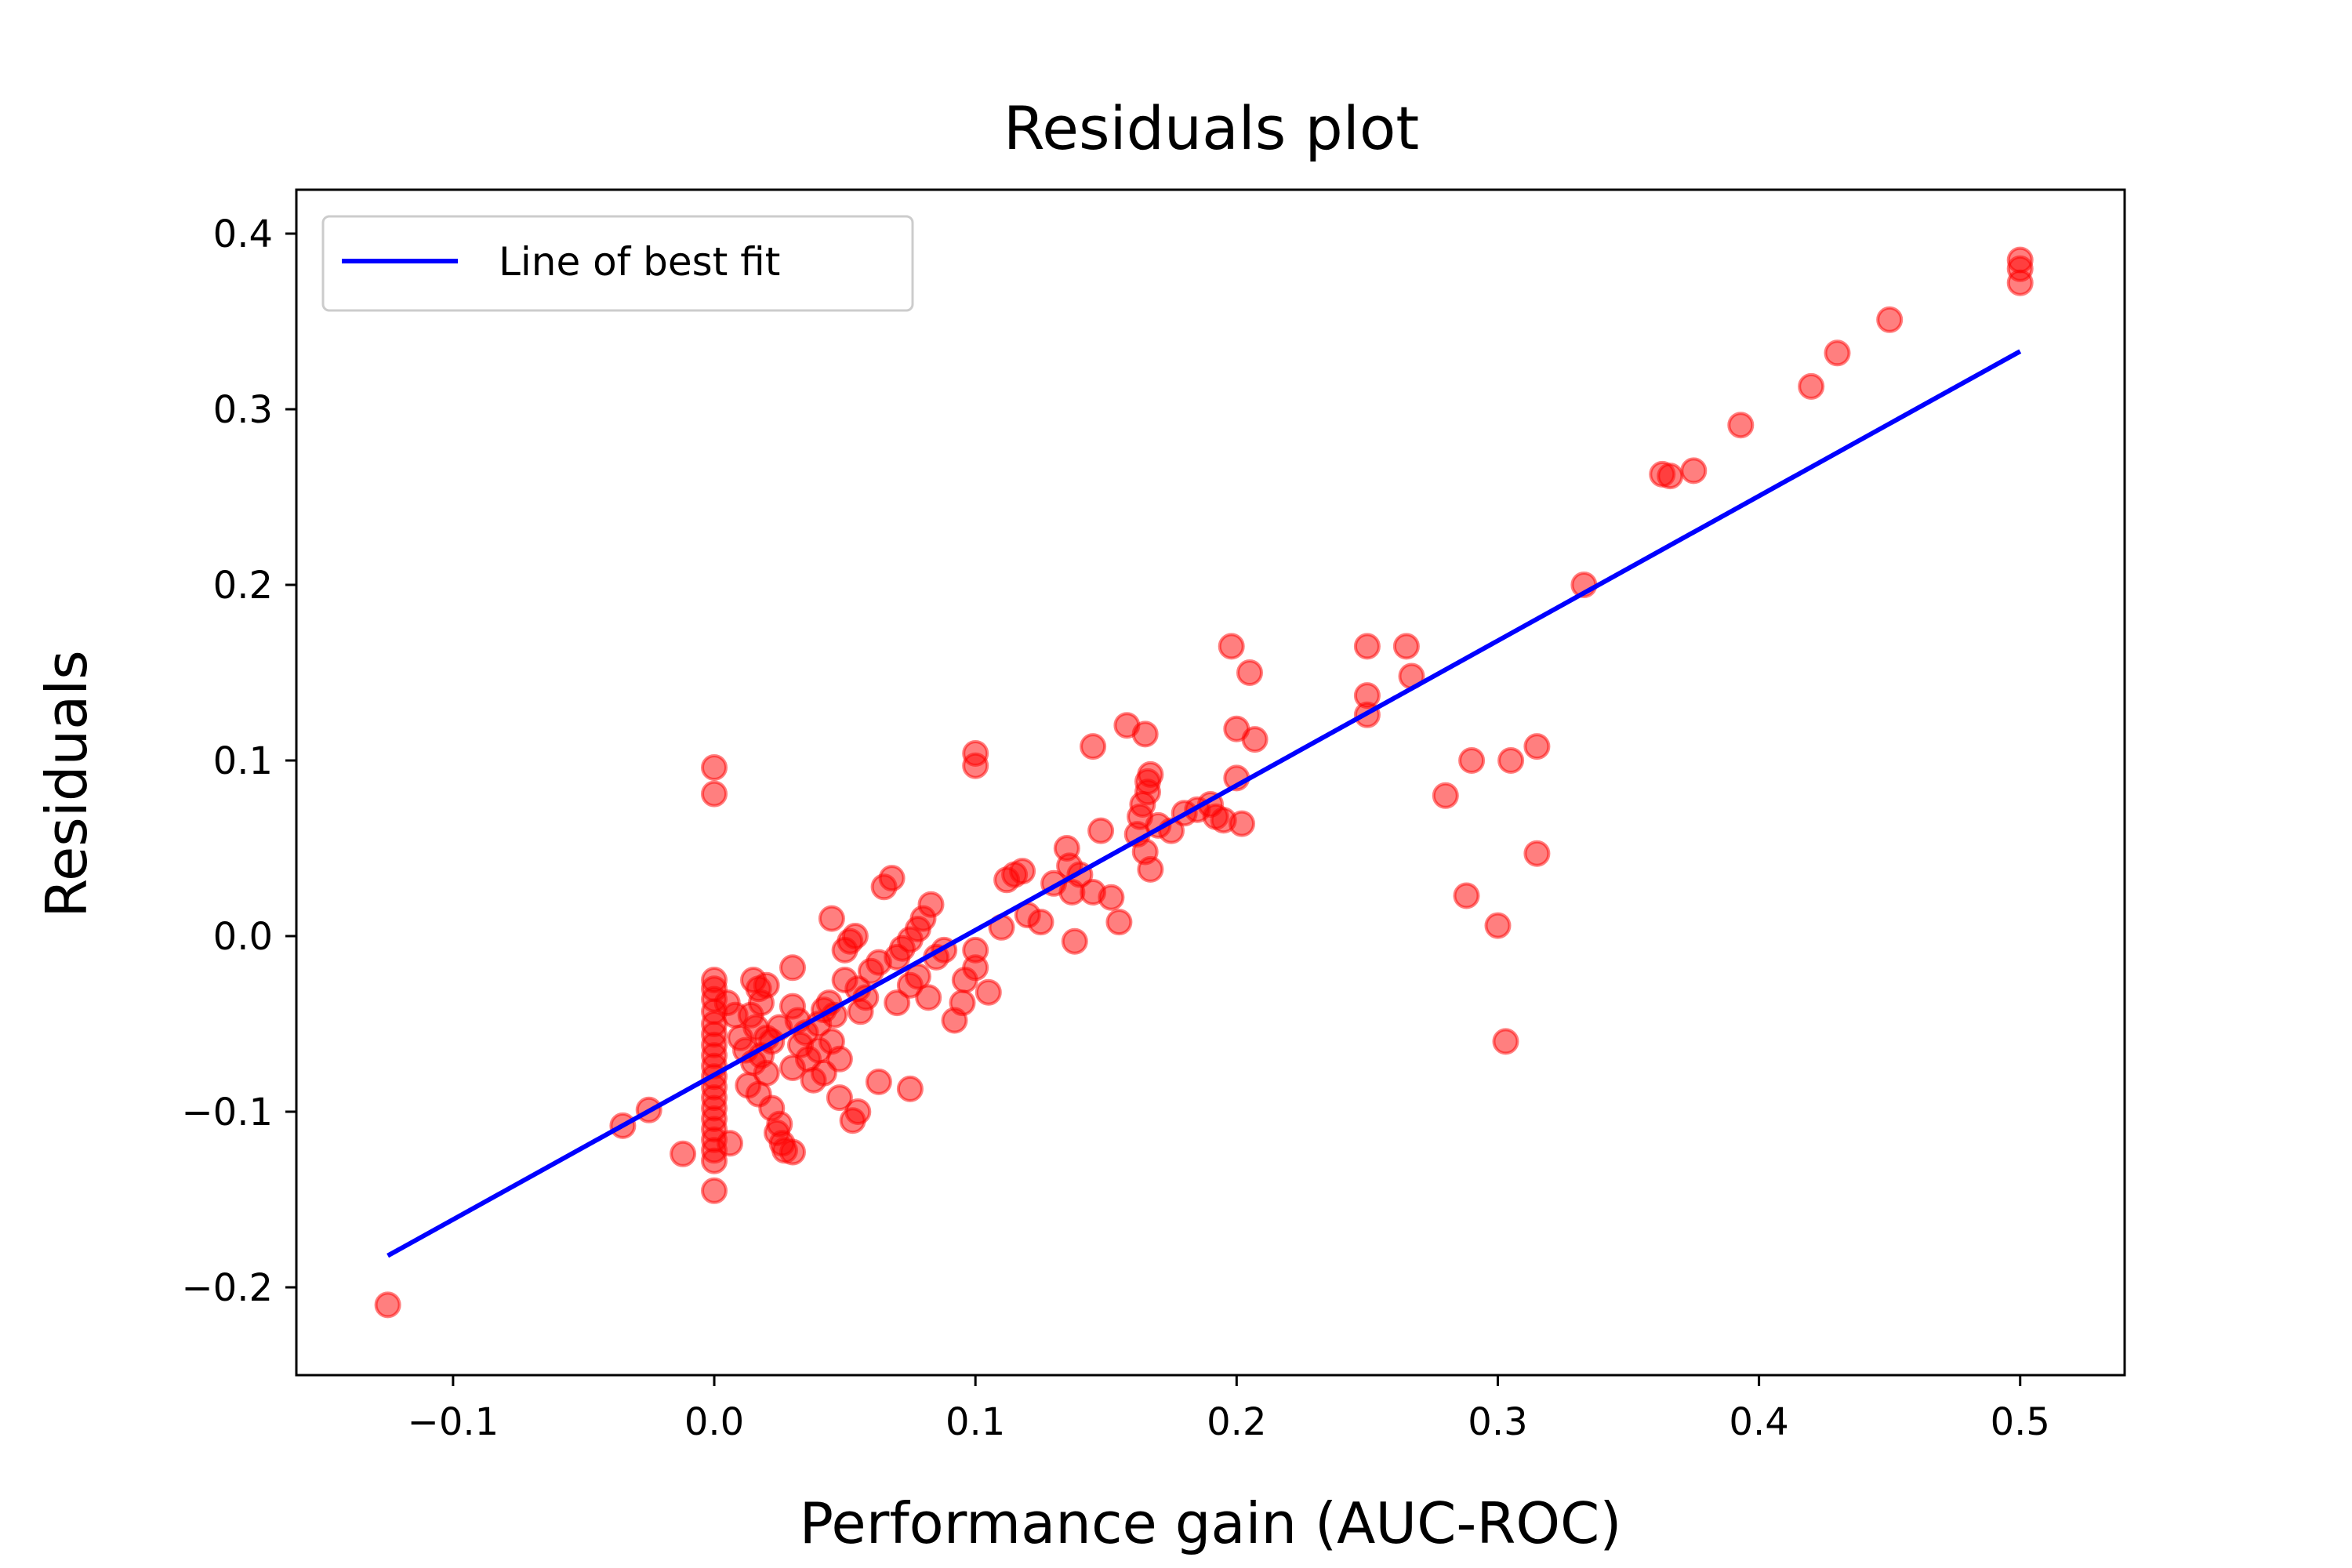 The height and width of the screenshot is (1568, 2352). I want to click on y-tick-label: −0.1, so click(227, 1112).